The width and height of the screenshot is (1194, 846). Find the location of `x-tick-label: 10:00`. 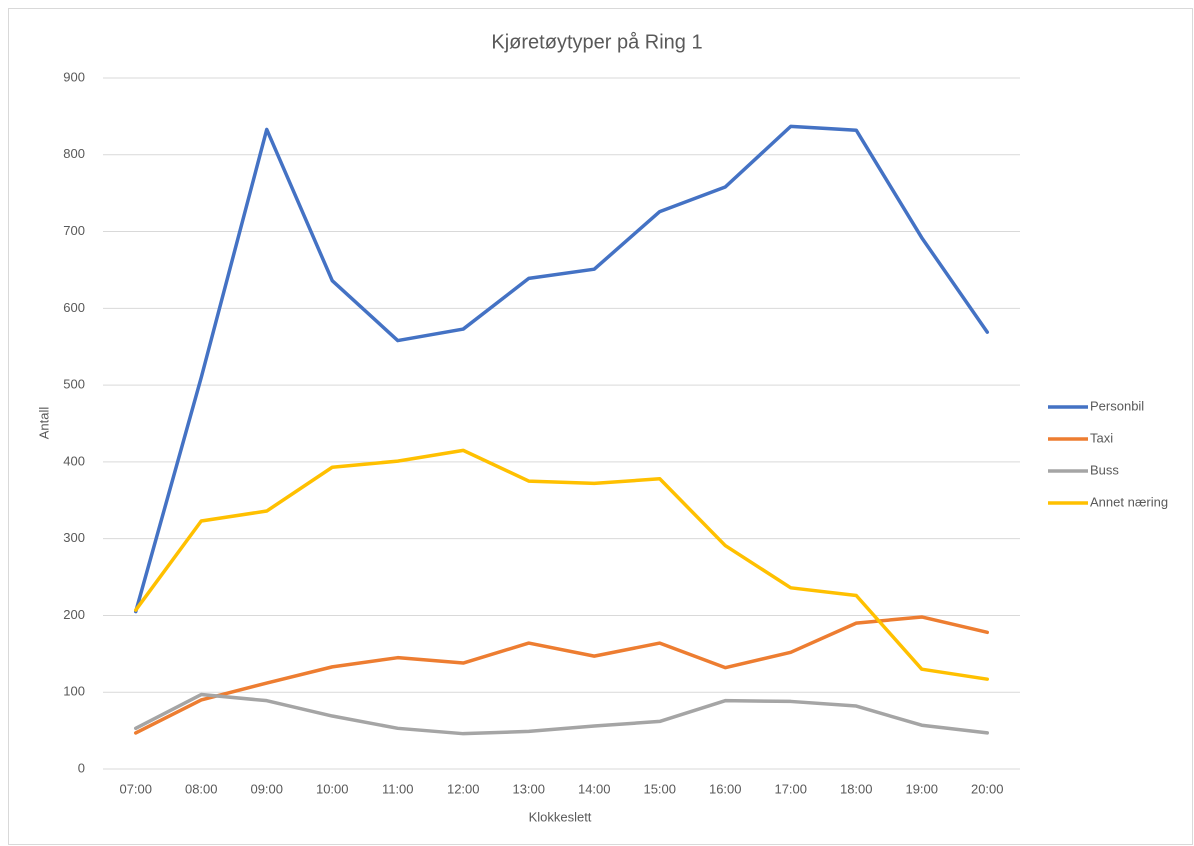

x-tick-label: 10:00 is located at coordinates (332, 788).